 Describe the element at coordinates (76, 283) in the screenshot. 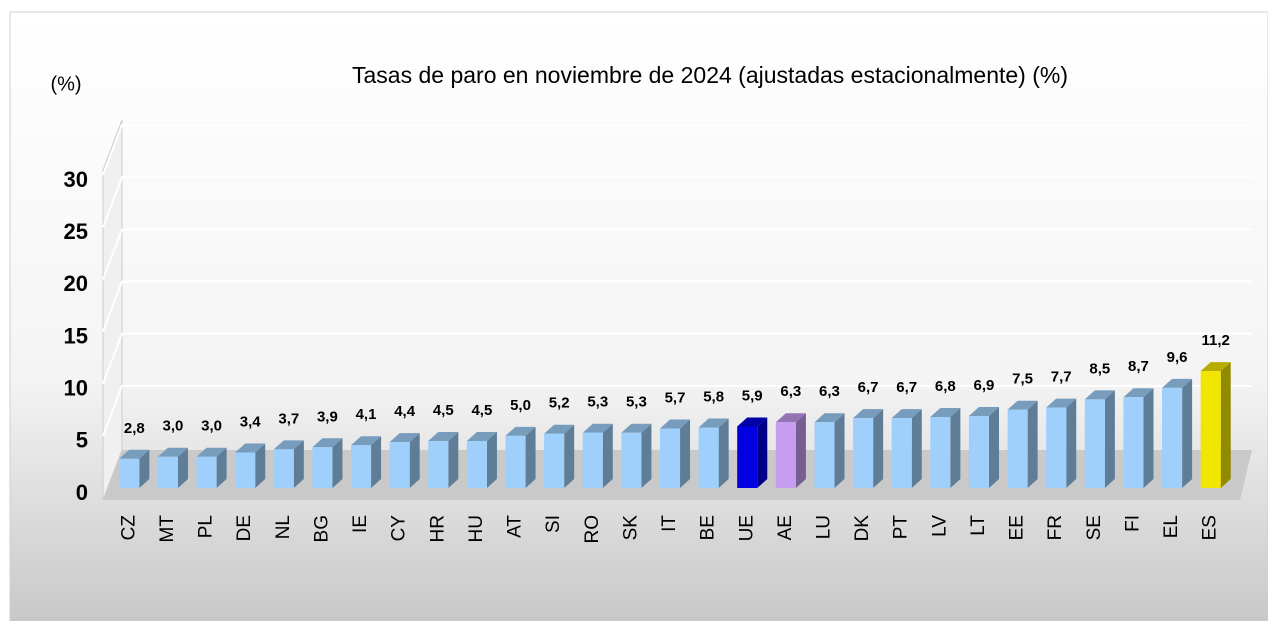

I see `y-tick-label: 20` at that location.